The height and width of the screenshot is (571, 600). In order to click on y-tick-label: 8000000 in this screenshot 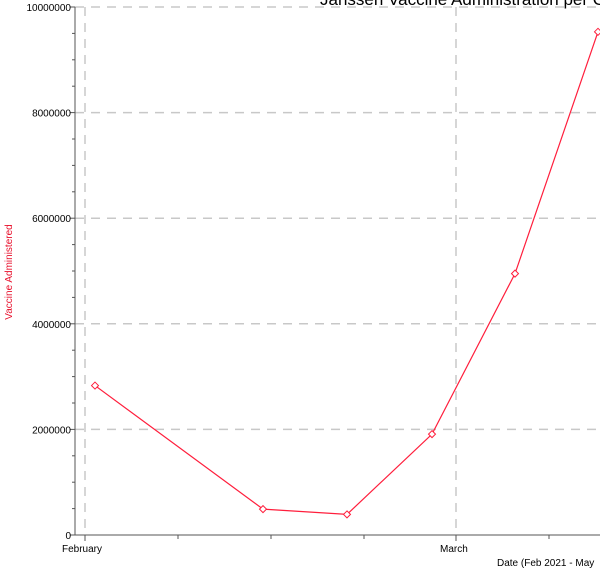, I will do `click(51, 114)`.